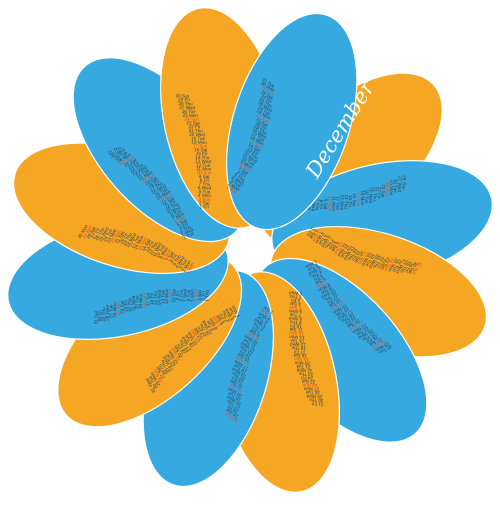 Image resolution: width=500 pixels, height=505 pixels. What do you see at coordinates (413, 268) in the screenshot?
I see `day-entry: 30 Sat` at bounding box center [413, 268].